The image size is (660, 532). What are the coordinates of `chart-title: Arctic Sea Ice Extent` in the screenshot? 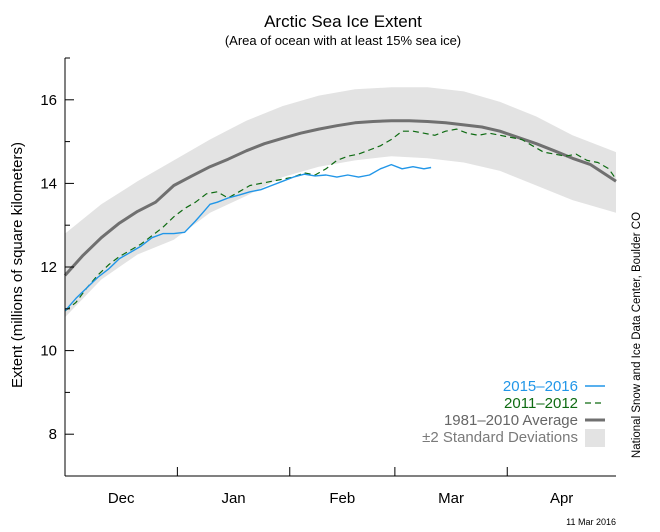 It's located at (343, 21).